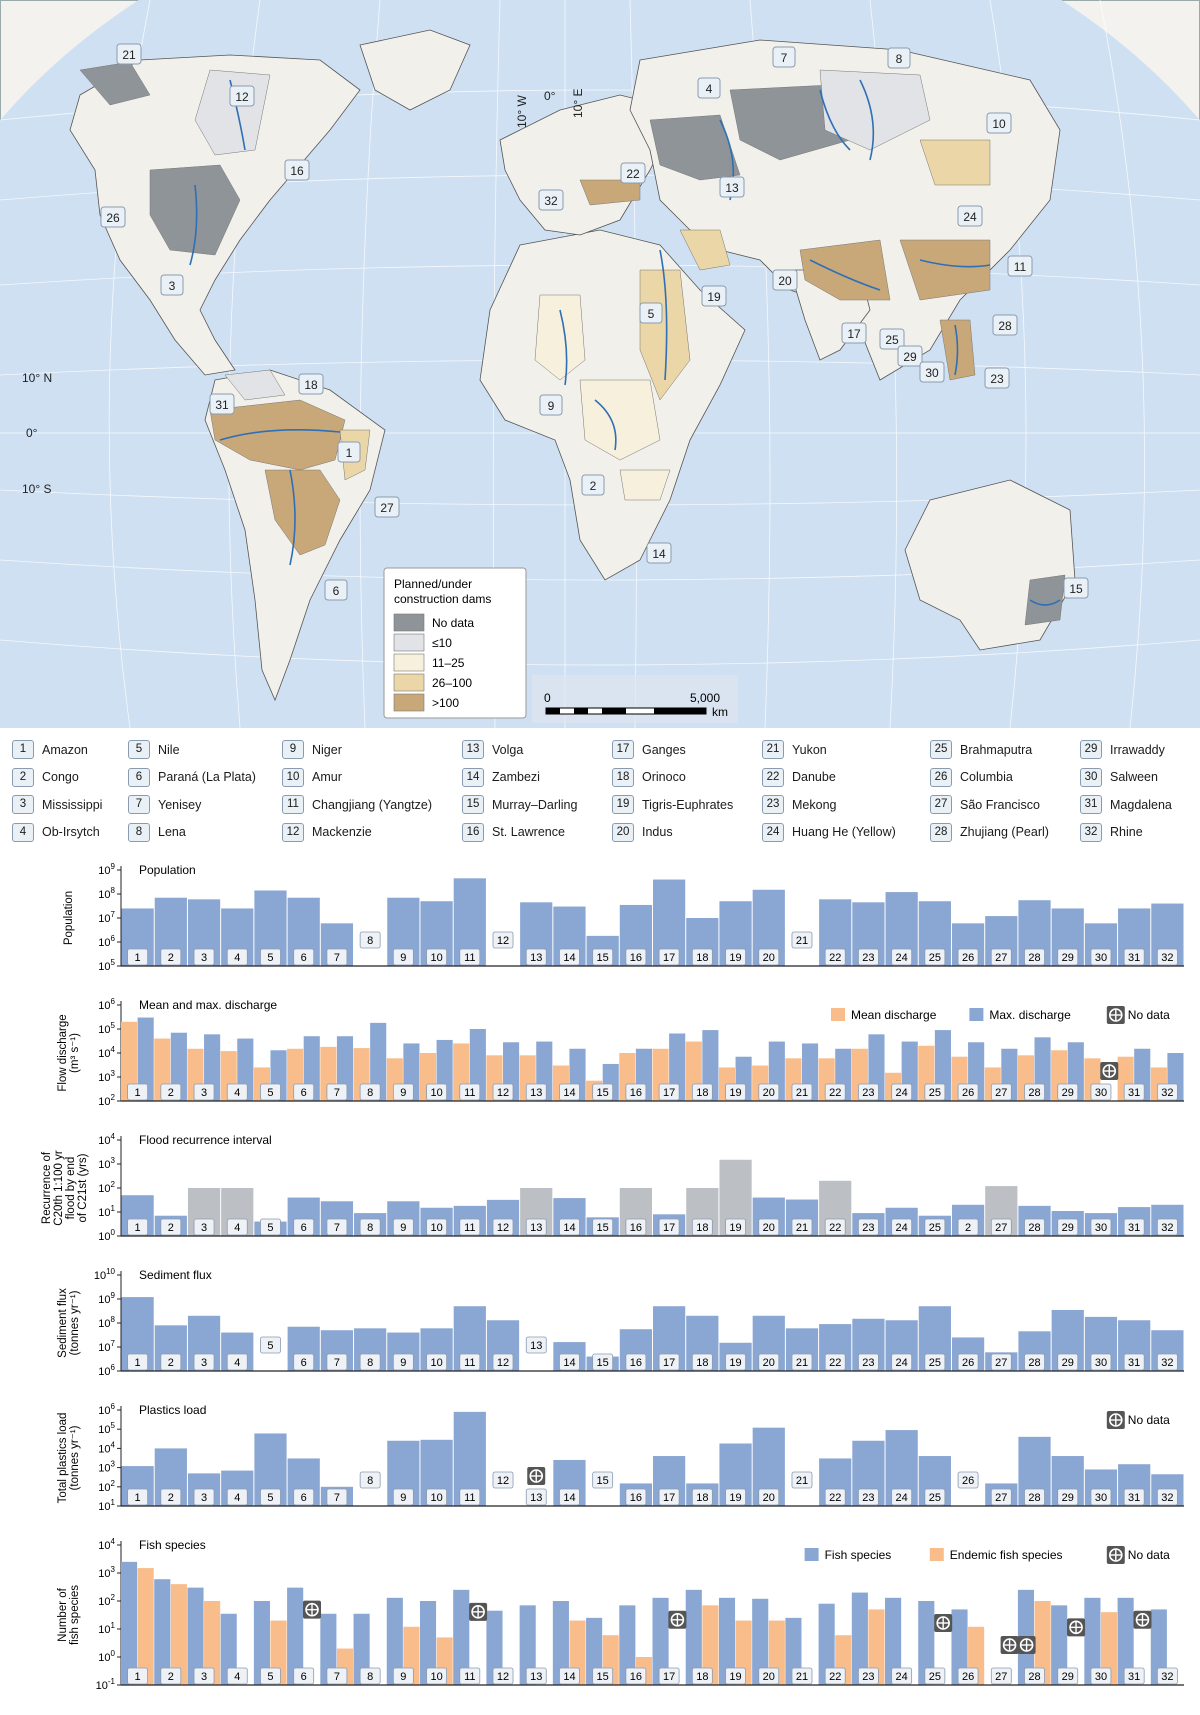 Image resolution: width=1200 pixels, height=1715 pixels. Describe the element at coordinates (835, 1363) in the screenshot. I see `svg-text: 22` at that location.